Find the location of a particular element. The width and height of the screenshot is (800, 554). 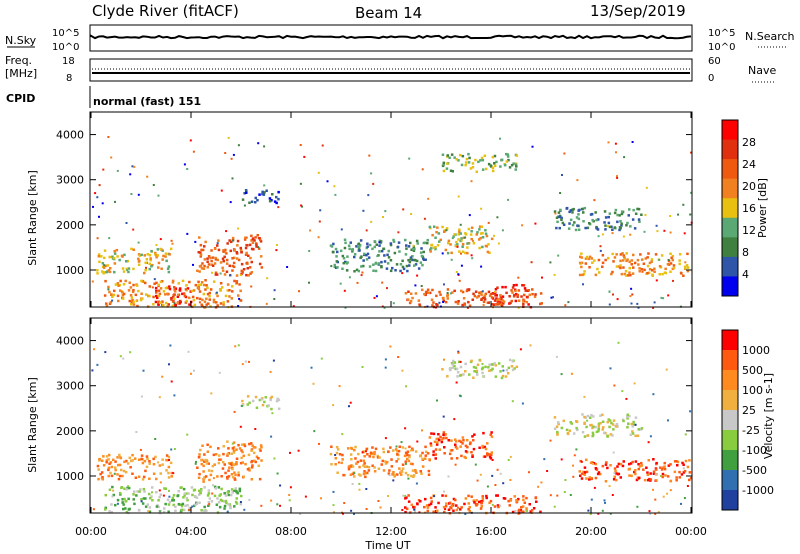

x-tick-label: 12:00 is located at coordinates (391, 531).